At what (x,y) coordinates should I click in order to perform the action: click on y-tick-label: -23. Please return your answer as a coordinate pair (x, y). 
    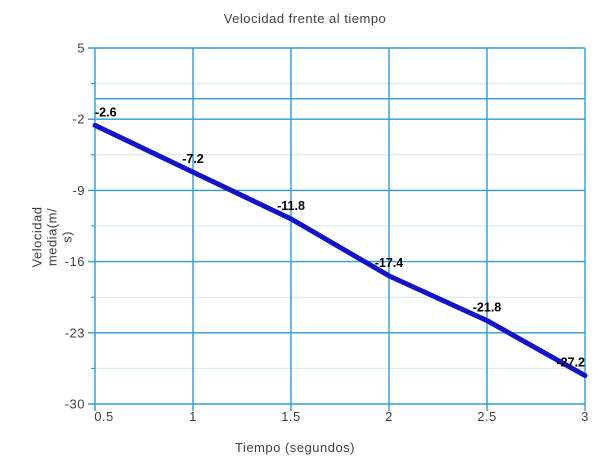
    Looking at the image, I should click on (75, 332).